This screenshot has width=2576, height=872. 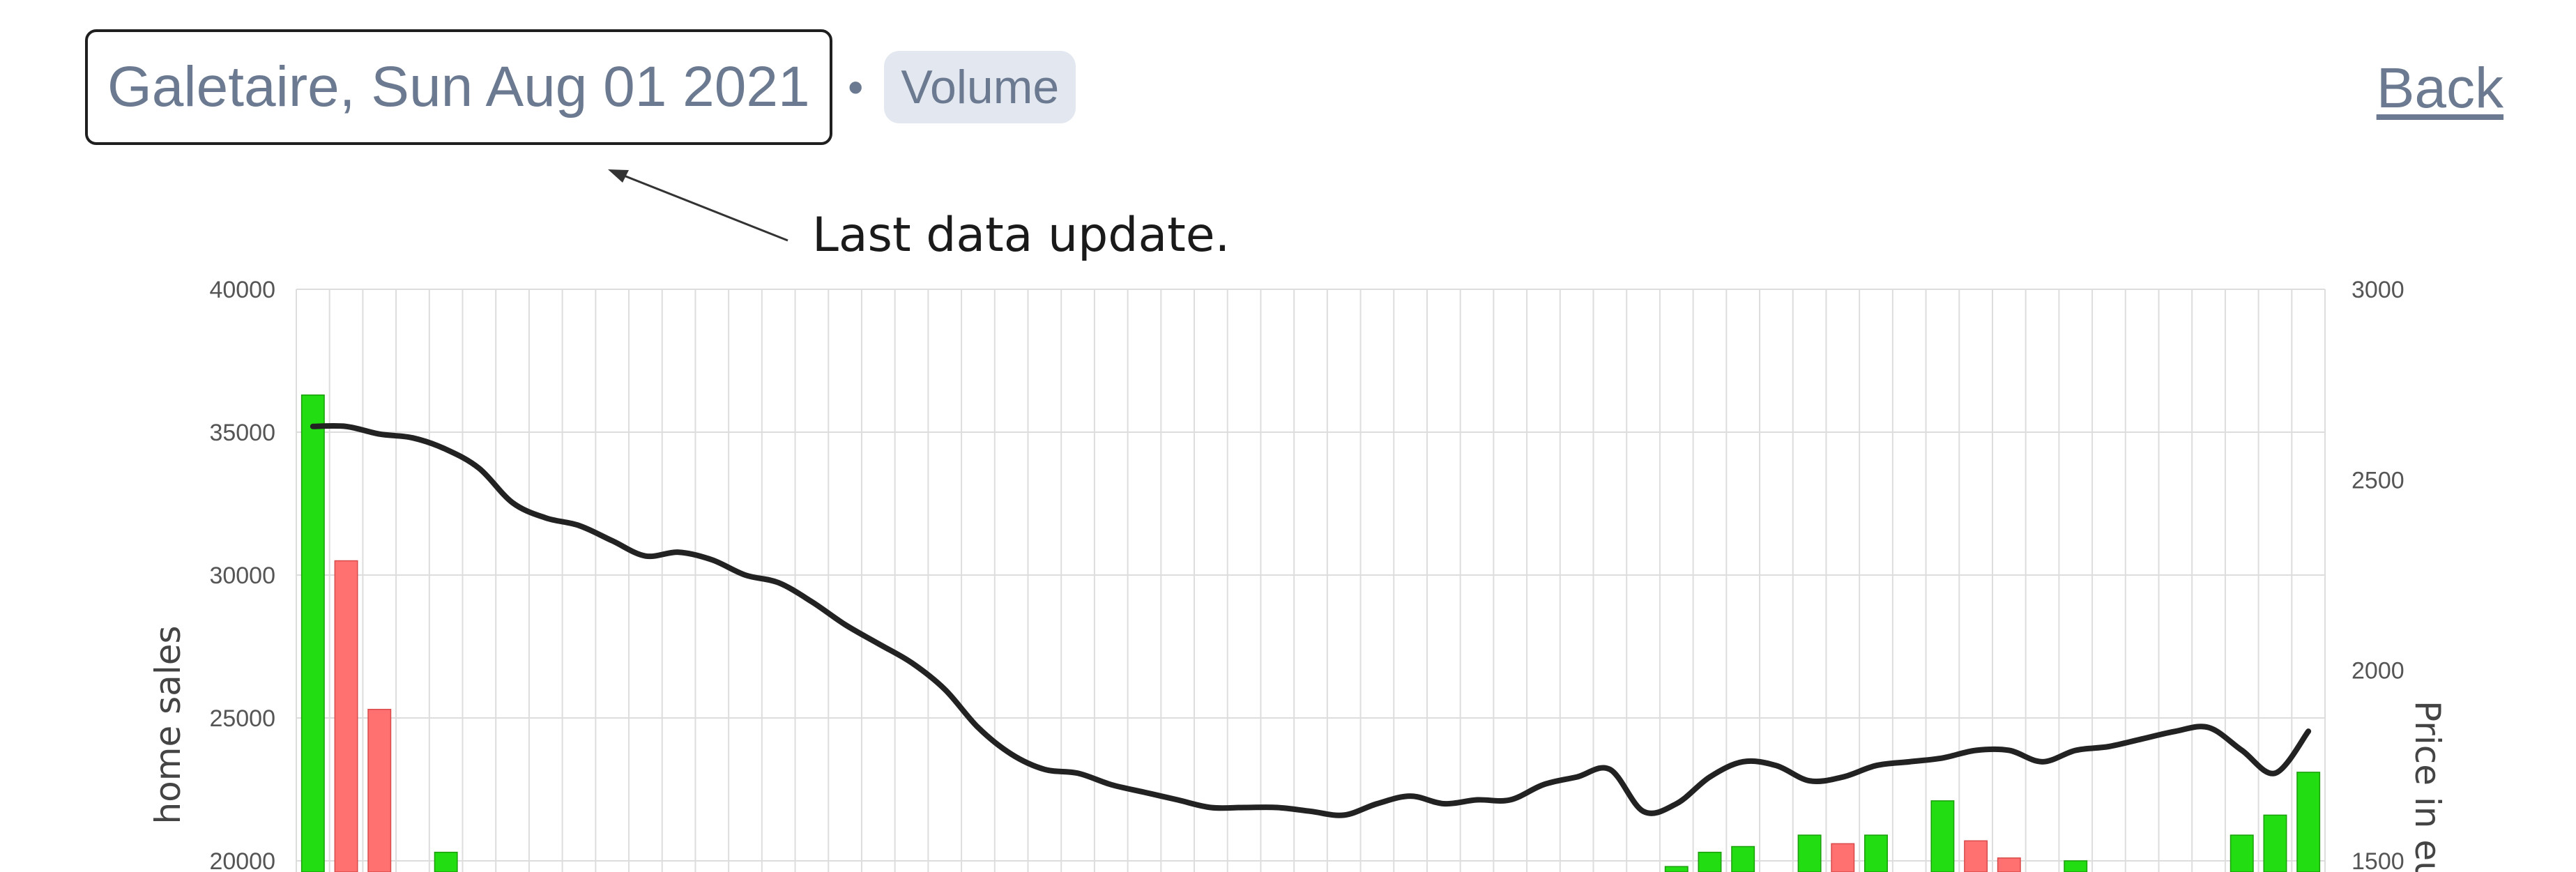 I want to click on last-update-highlight-box: Galetaire, Sun Aug 01 2021, so click(x=458, y=87).